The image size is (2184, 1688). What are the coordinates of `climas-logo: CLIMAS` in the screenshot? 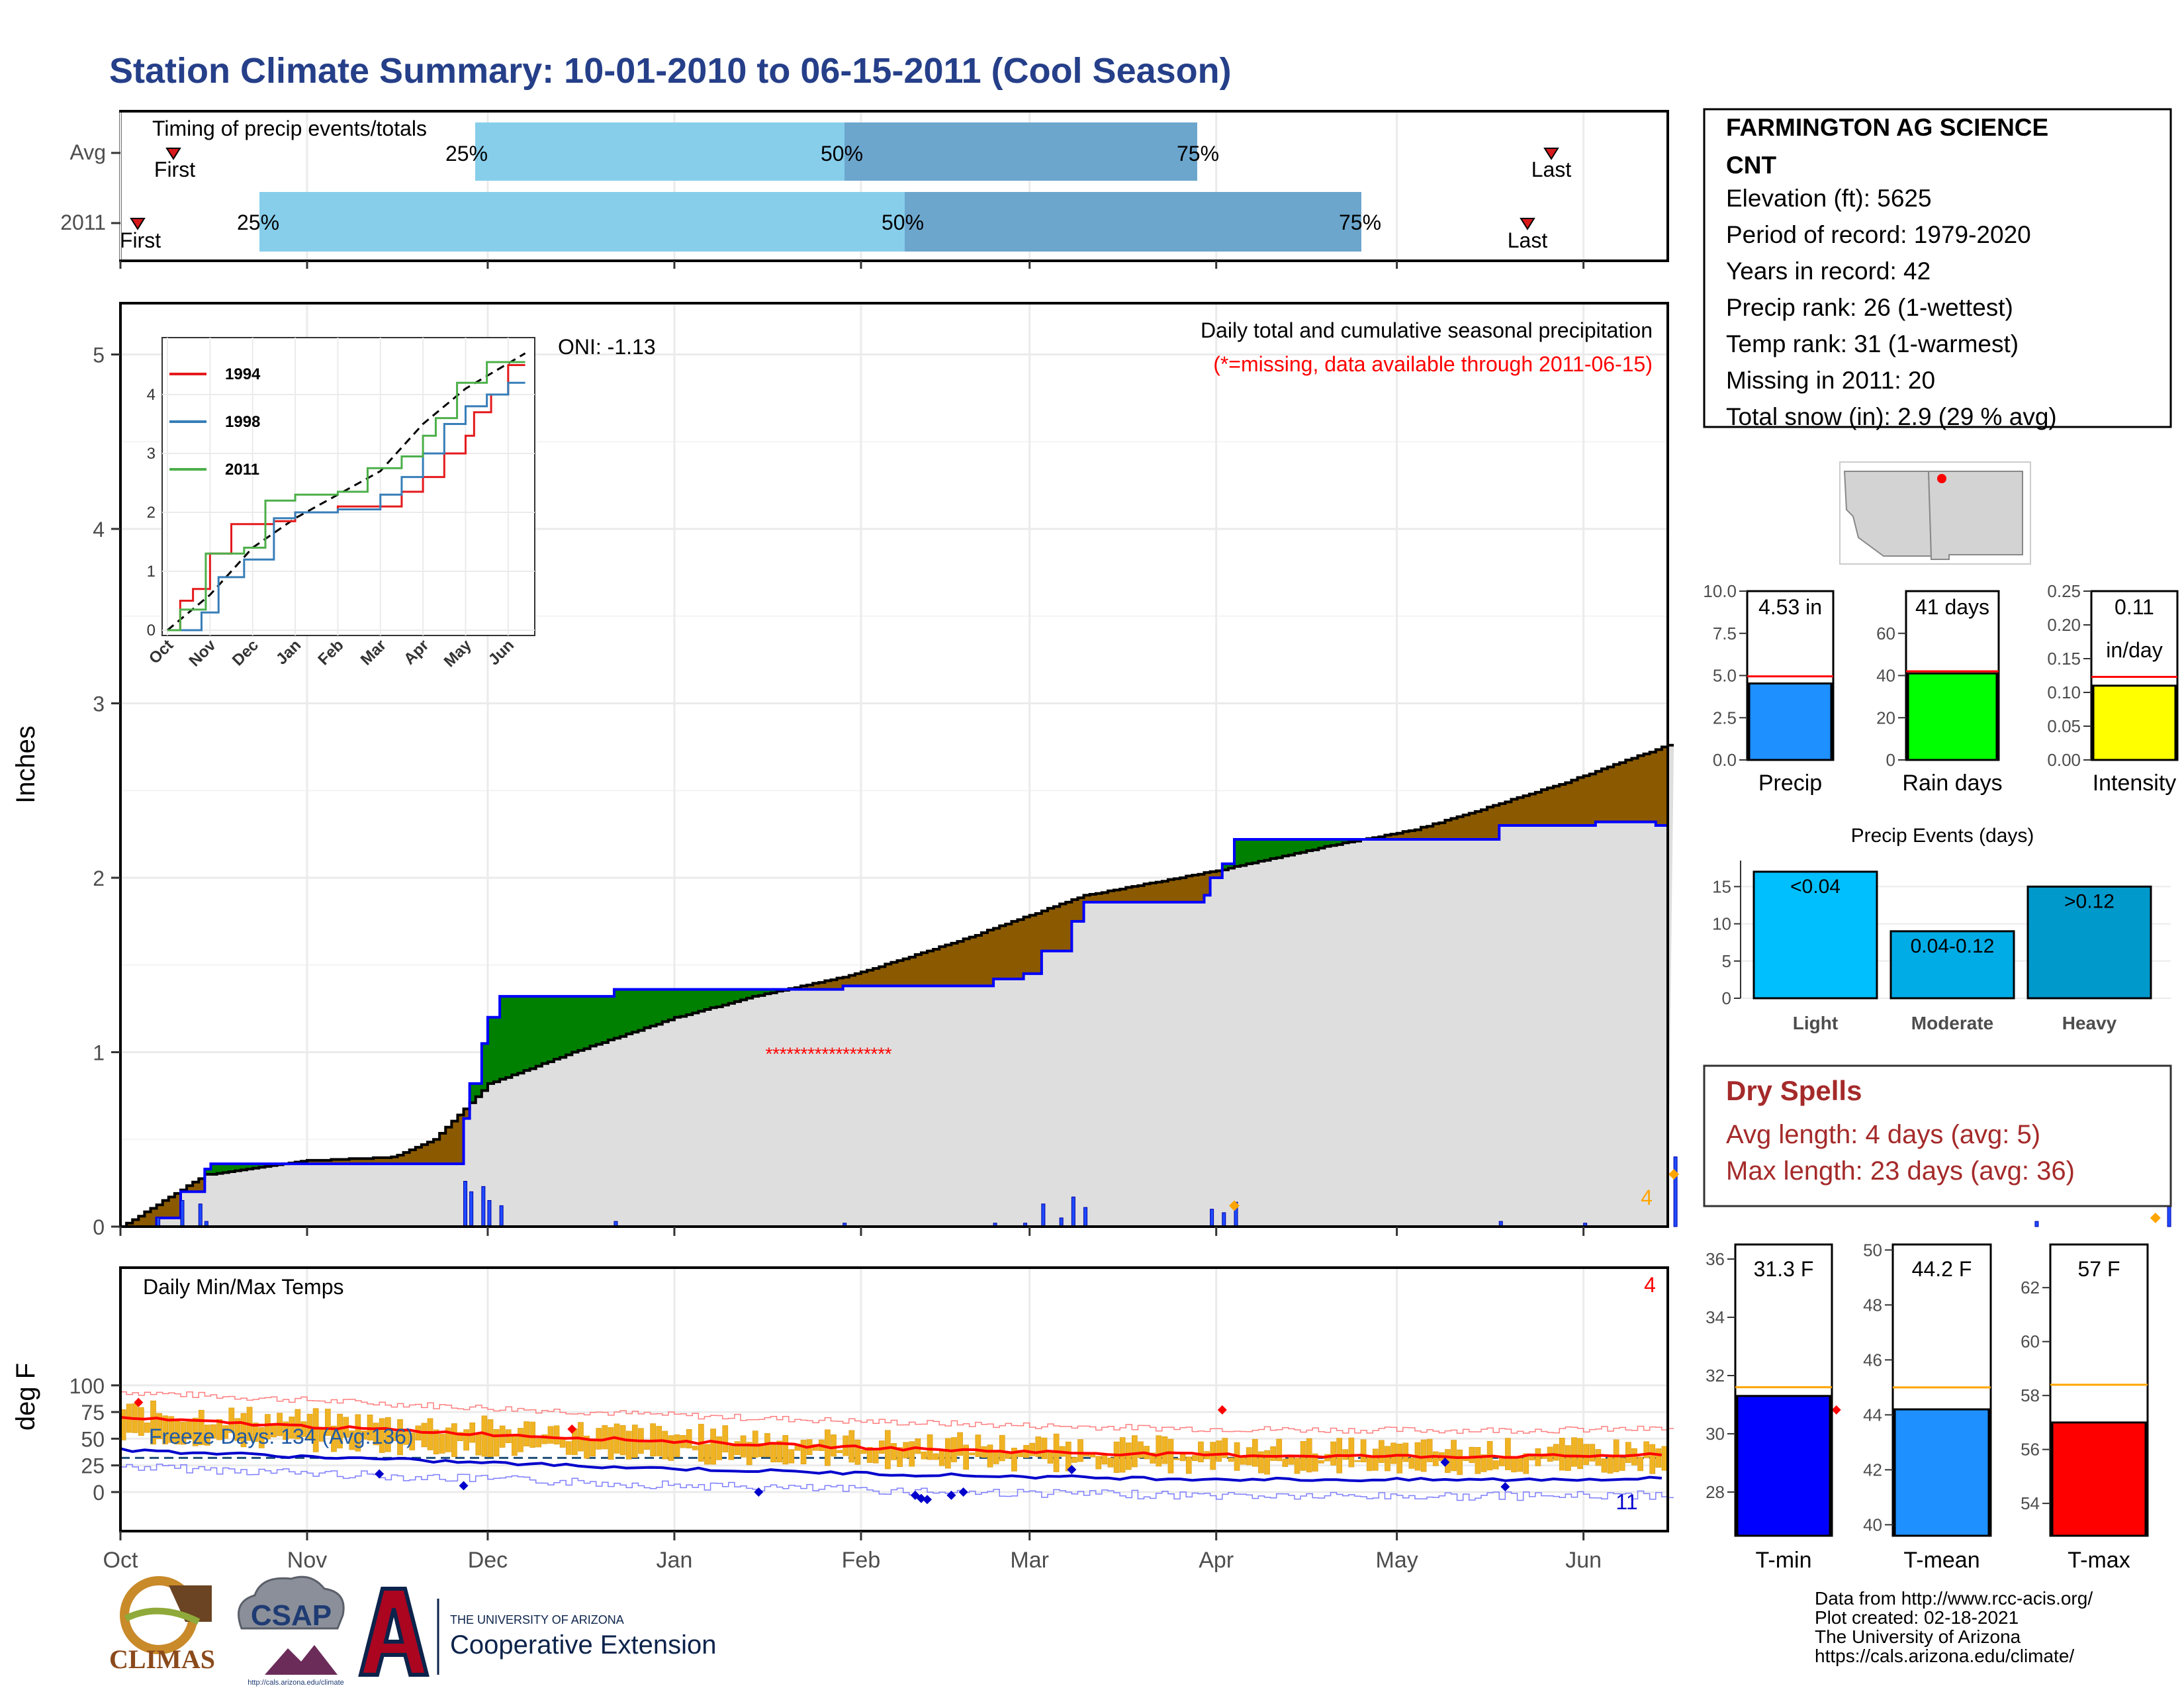 It's located at (162, 1625).